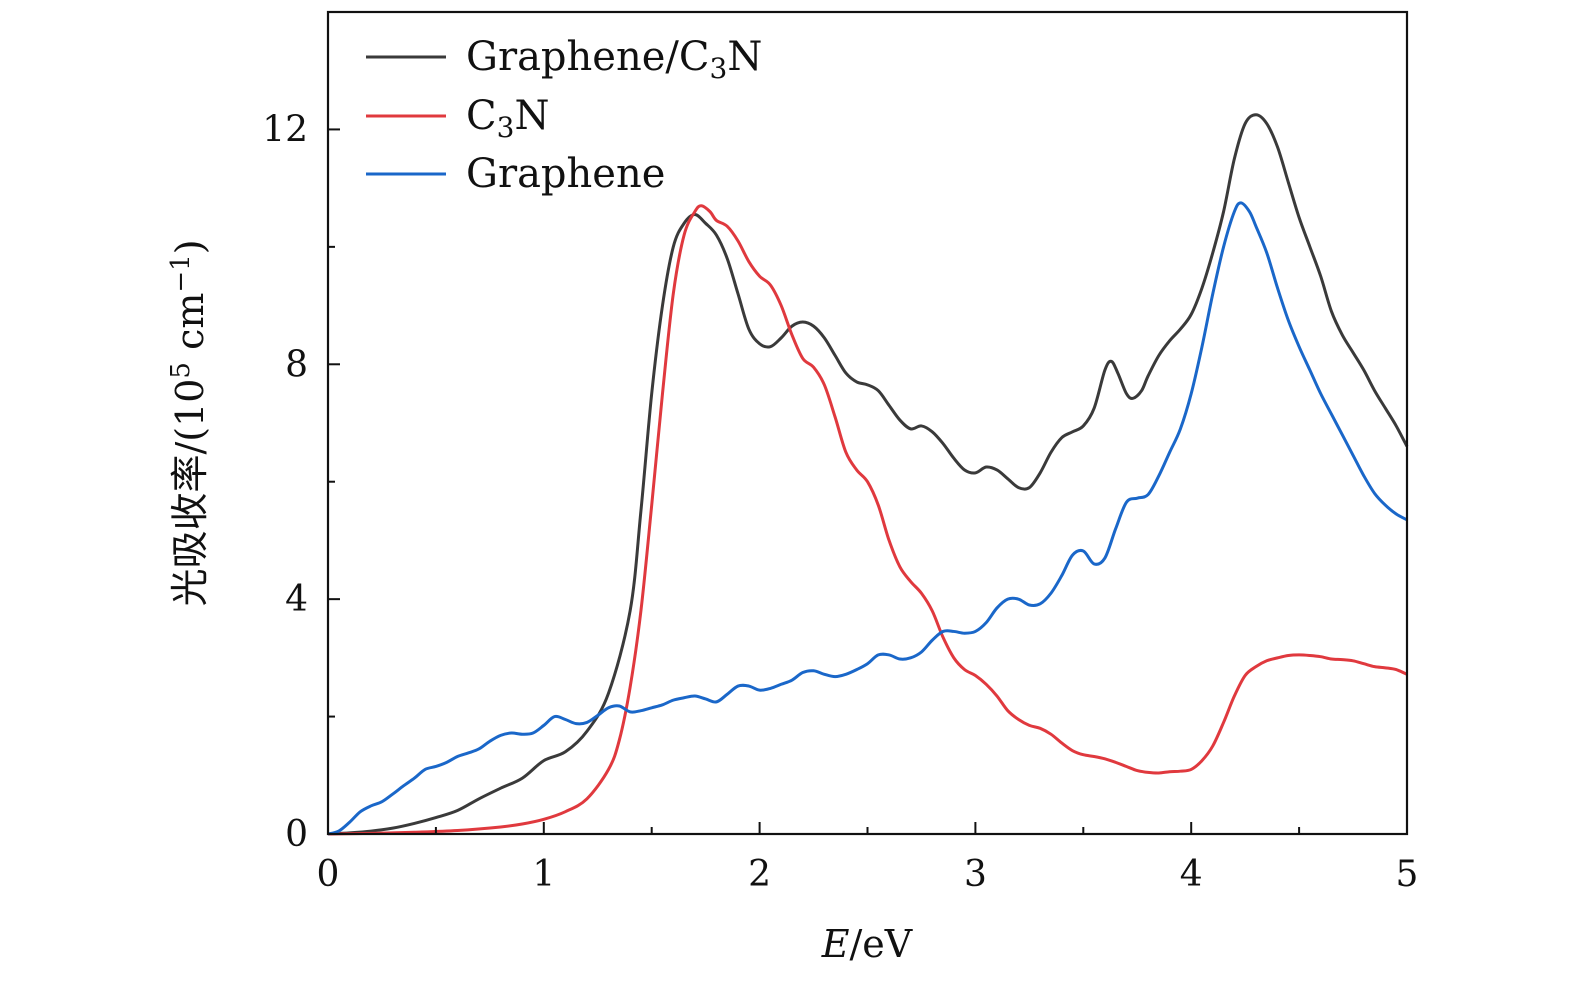 The height and width of the screenshot is (984, 1575). What do you see at coordinates (835, 944) in the screenshot?
I see `x-axis-label-var: E` at bounding box center [835, 944].